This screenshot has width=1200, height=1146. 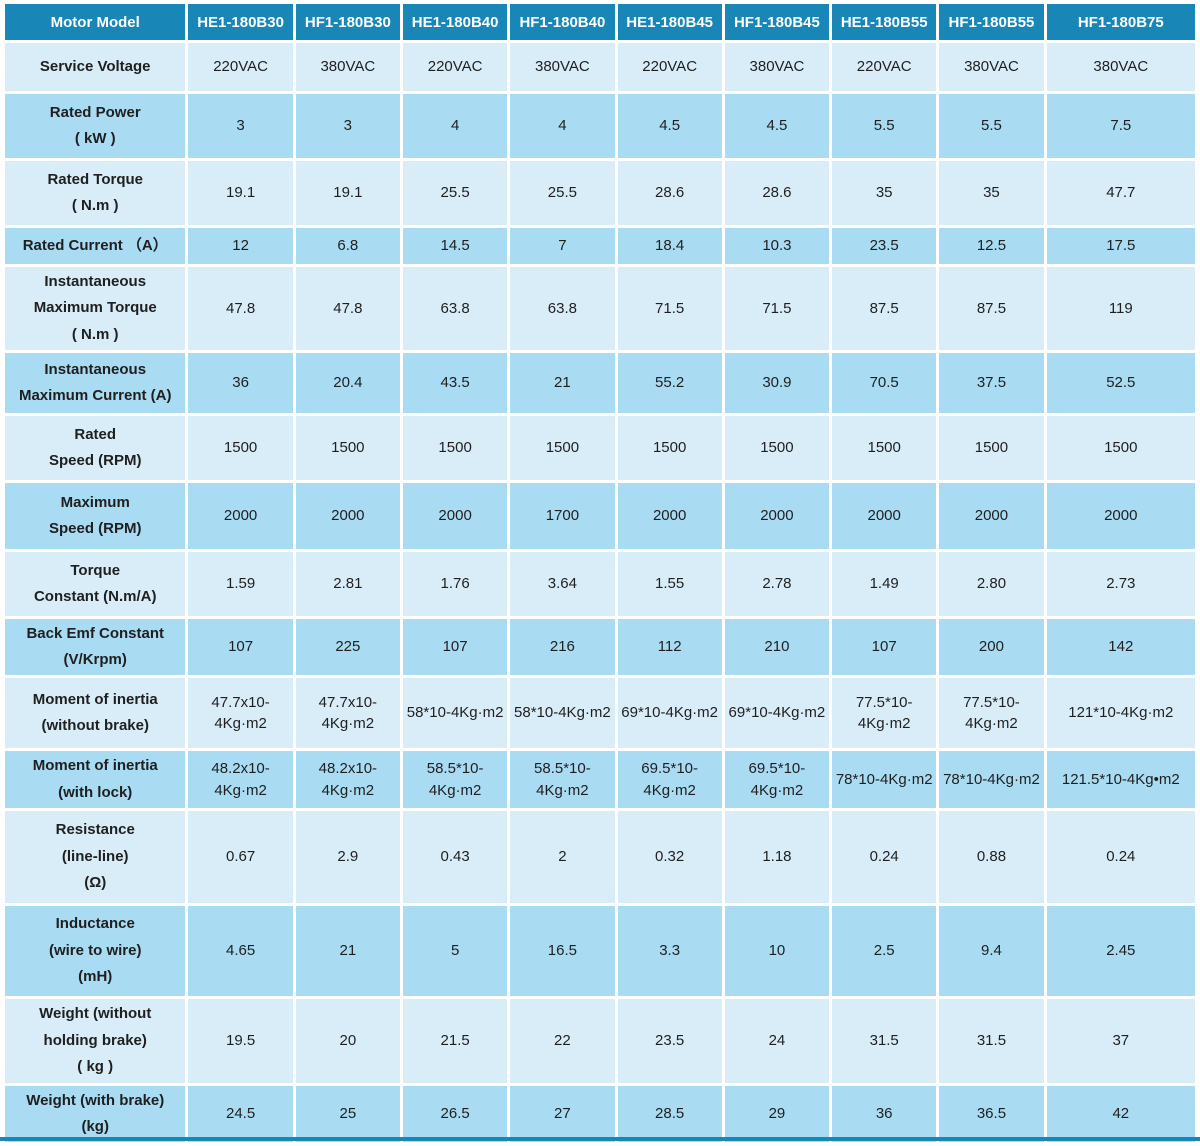 What do you see at coordinates (884, 950) in the screenshot?
I see `spec-cell: 2.5` at bounding box center [884, 950].